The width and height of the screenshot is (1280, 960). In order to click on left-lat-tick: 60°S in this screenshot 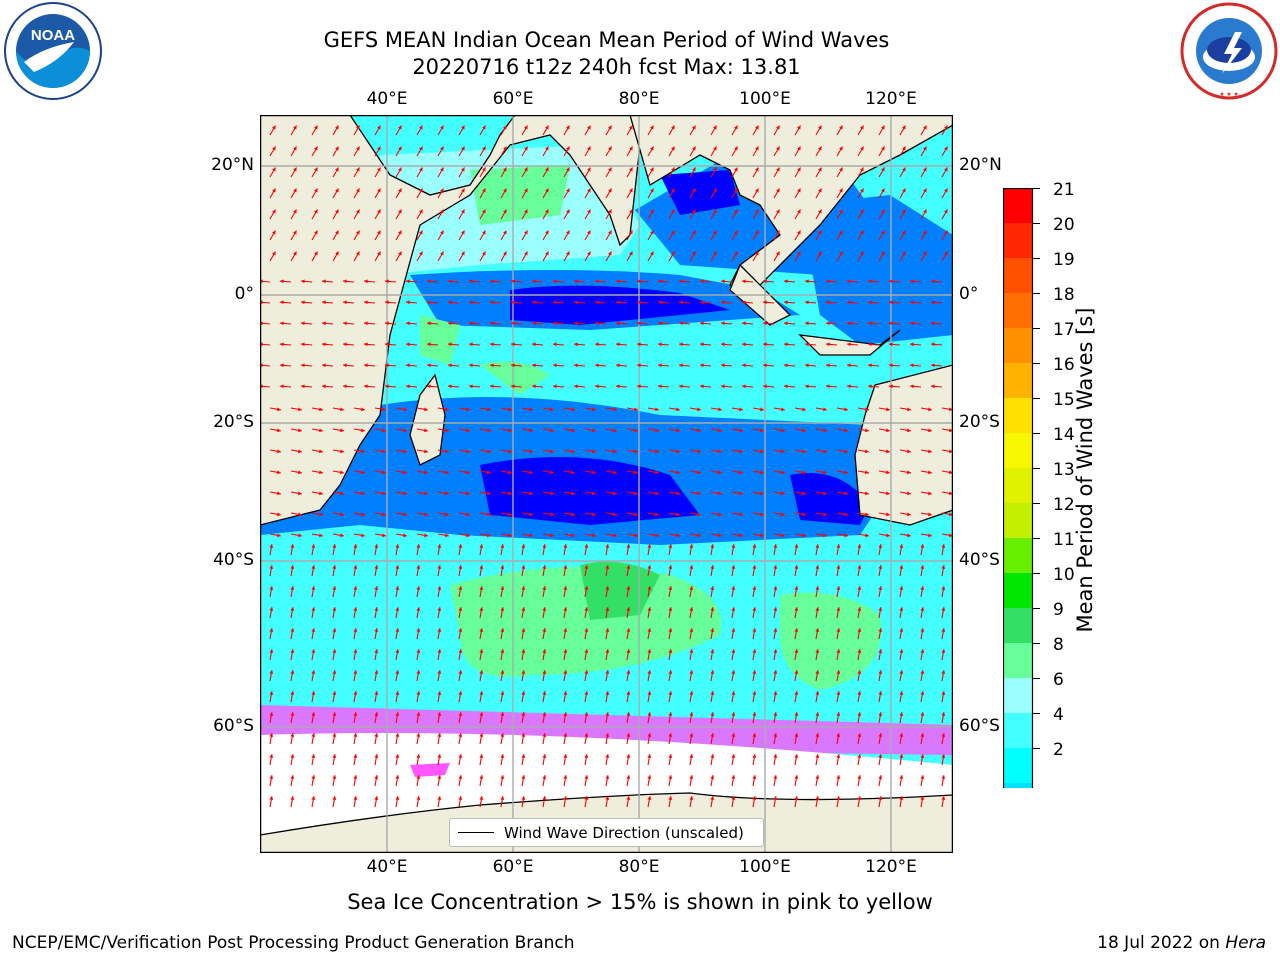, I will do `click(233, 726)`.